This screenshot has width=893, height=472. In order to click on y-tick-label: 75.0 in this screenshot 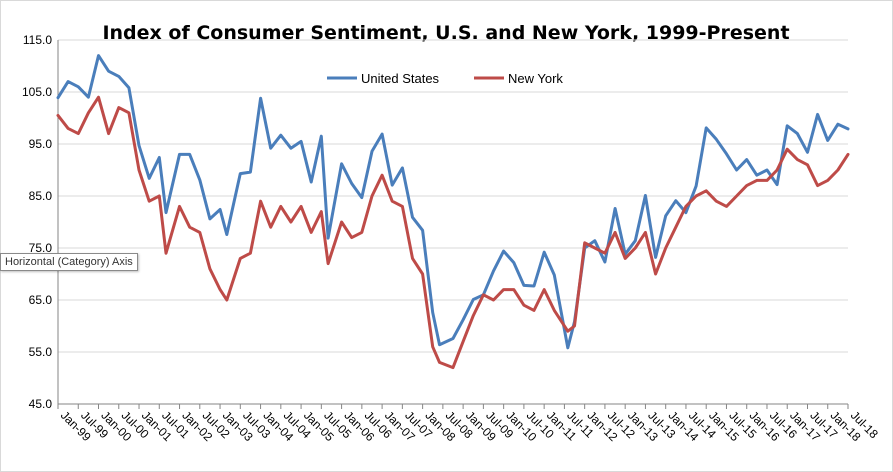, I will do `click(41, 248)`.